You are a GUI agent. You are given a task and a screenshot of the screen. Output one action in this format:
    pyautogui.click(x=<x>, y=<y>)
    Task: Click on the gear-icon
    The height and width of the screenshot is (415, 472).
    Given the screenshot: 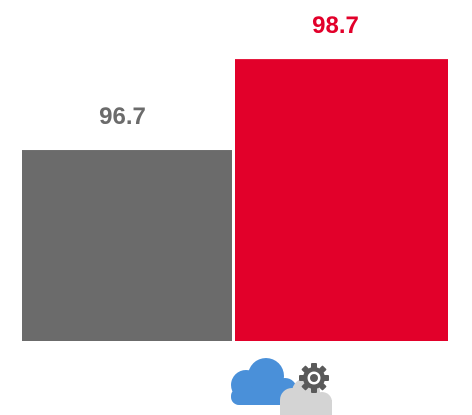 What is the action you would take?
    pyautogui.click(x=314, y=378)
    